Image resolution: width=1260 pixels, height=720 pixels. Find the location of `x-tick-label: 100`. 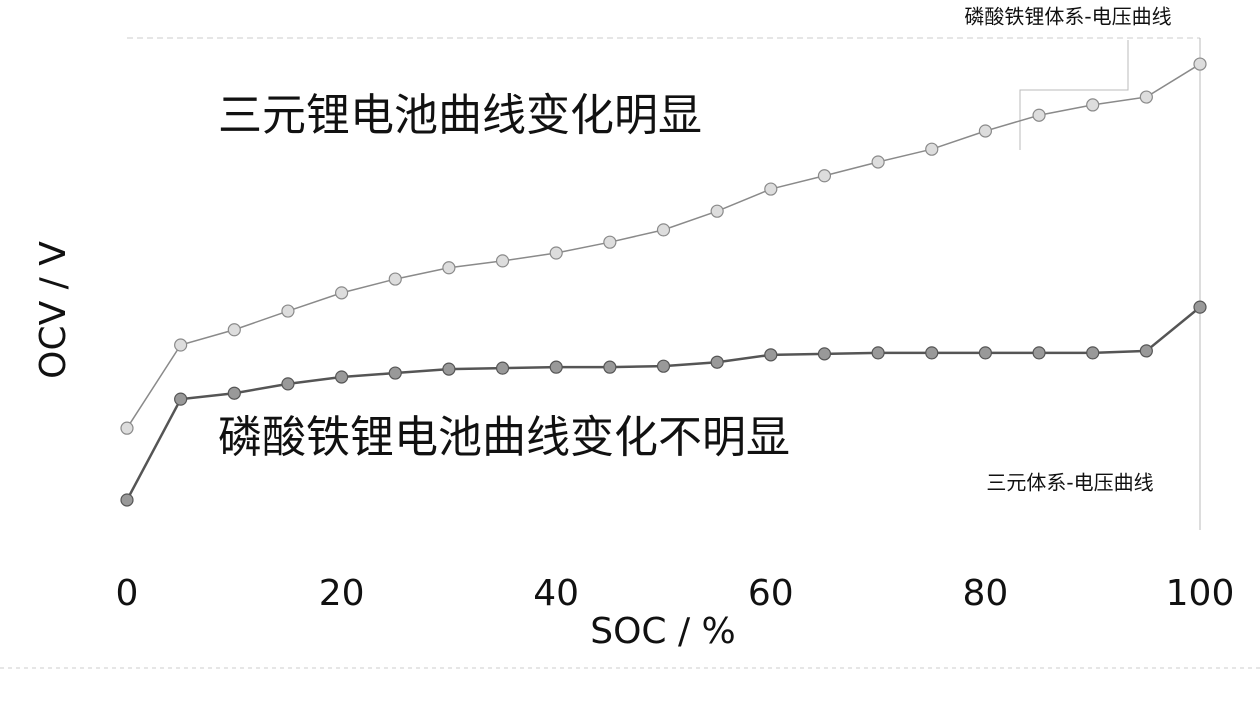

x-tick-label: 100 is located at coordinates (1200, 593).